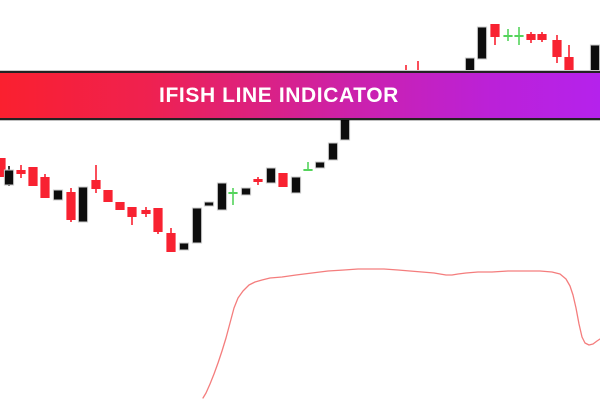  What do you see at coordinates (279, 95) in the screenshot?
I see `banner-title: IFISH LINE INDICATOR` at bounding box center [279, 95].